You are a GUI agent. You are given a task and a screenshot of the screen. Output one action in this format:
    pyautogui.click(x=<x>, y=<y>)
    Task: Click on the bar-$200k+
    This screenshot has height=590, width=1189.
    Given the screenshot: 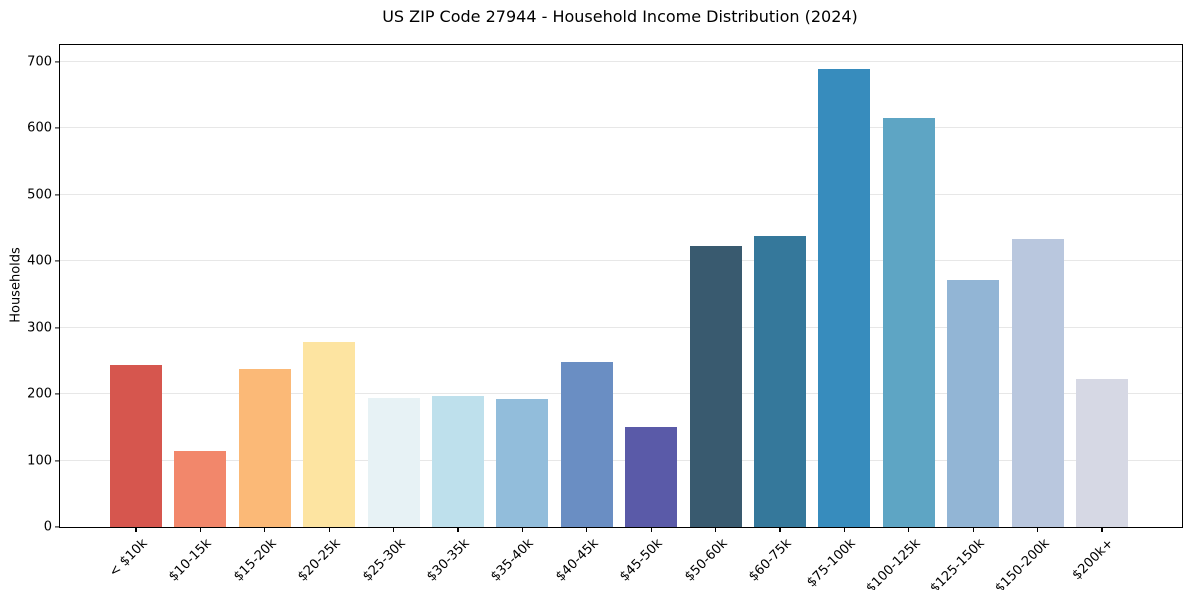 What is the action you would take?
    pyautogui.click(x=1102, y=453)
    